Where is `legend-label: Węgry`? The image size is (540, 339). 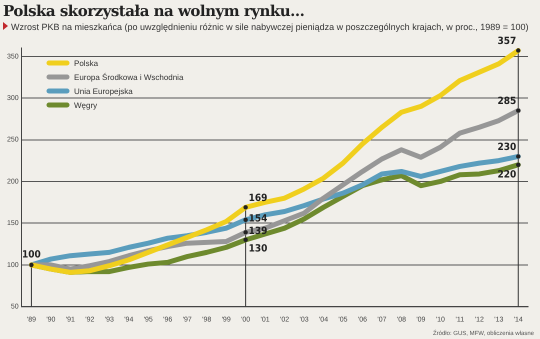
legend-label: Węgry is located at coordinates (86, 105).